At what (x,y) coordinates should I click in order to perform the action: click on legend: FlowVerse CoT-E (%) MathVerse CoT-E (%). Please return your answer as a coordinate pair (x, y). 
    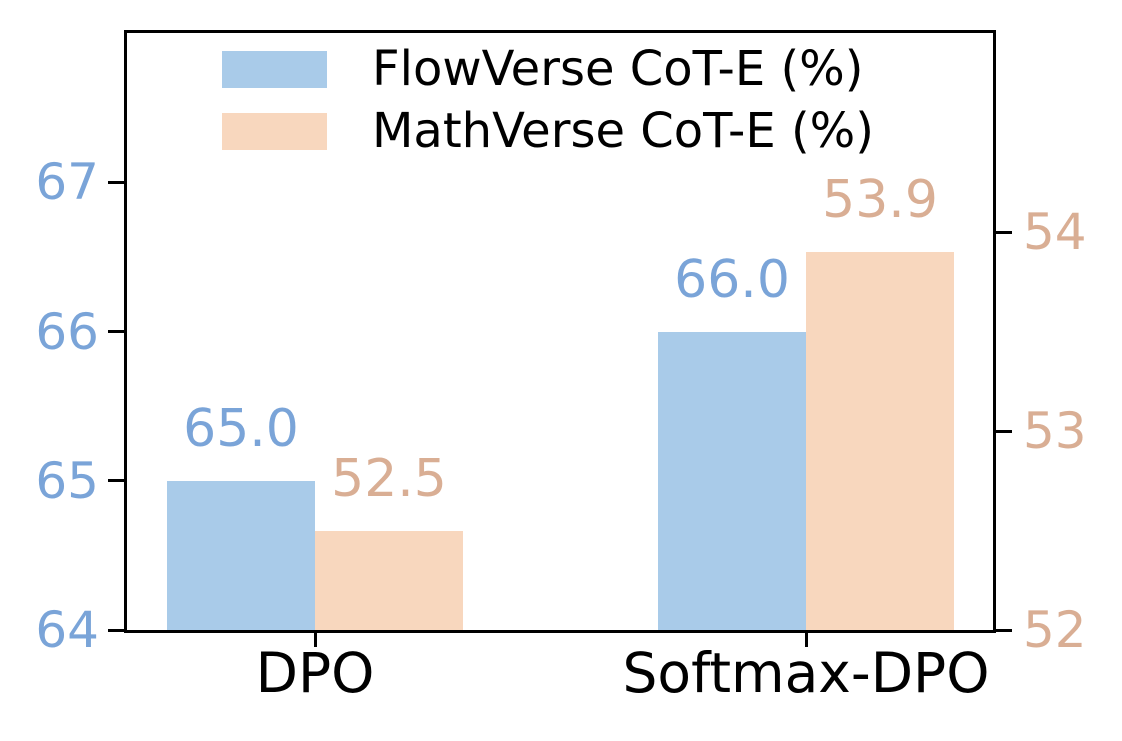
    Looking at the image, I should click on (548, 100).